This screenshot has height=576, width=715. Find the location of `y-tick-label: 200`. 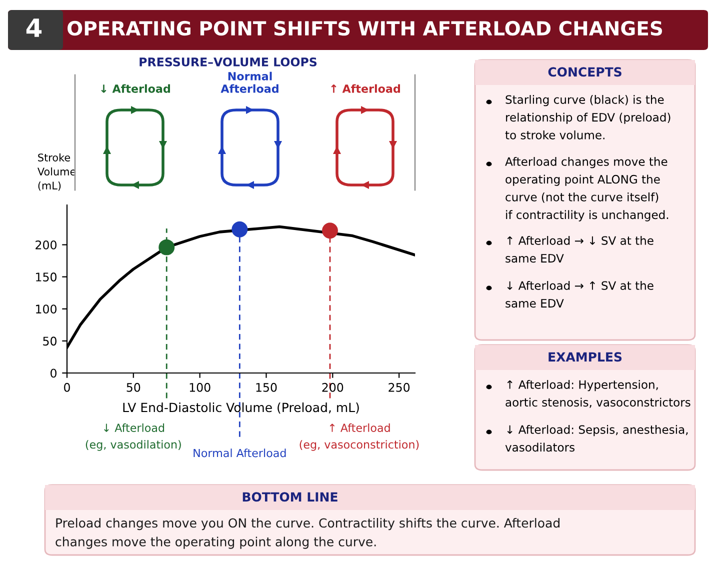

y-tick-label: 200 is located at coordinates (46, 245).